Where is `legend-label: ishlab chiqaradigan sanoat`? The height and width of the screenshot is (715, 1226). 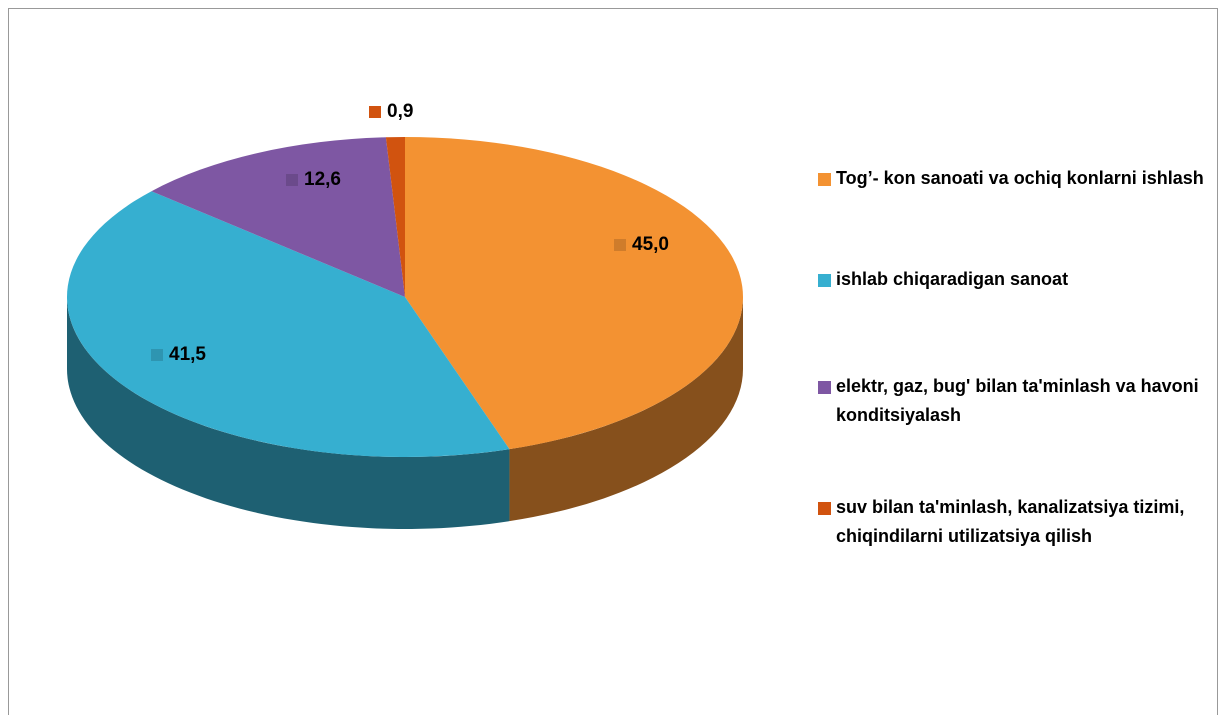 legend-label: ishlab chiqaradigan sanoat is located at coordinates (952, 279).